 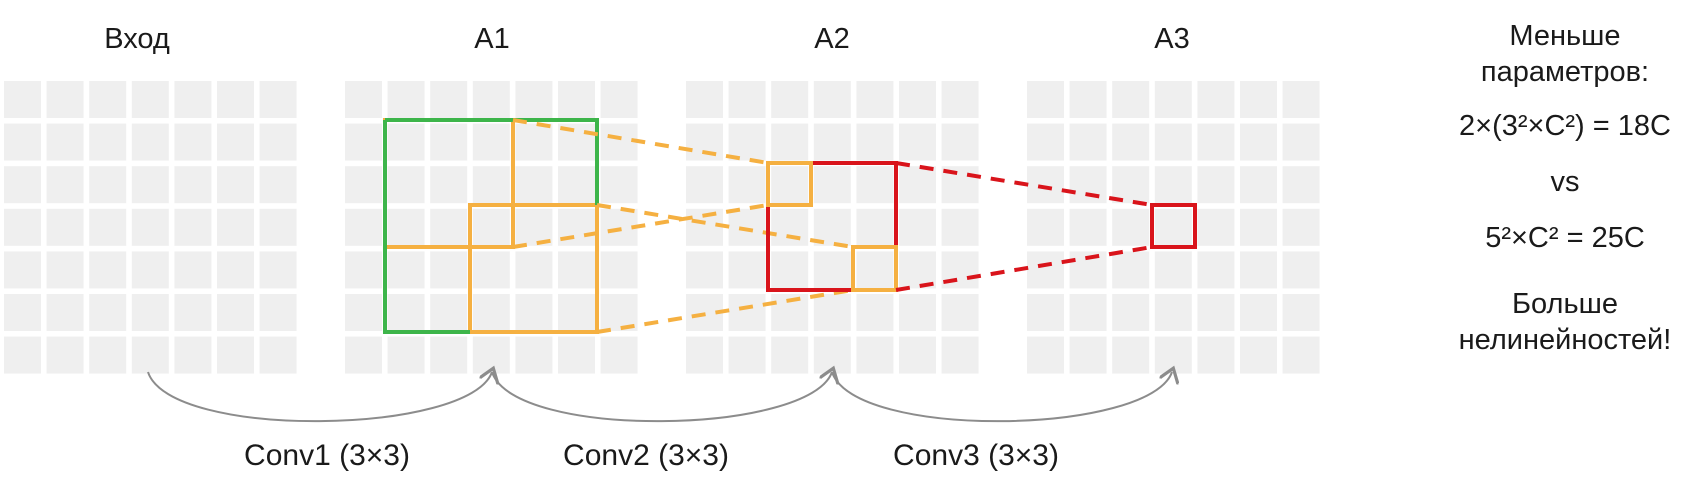 I want to click on a2-red-3x3-field, so click(x=832, y=226).